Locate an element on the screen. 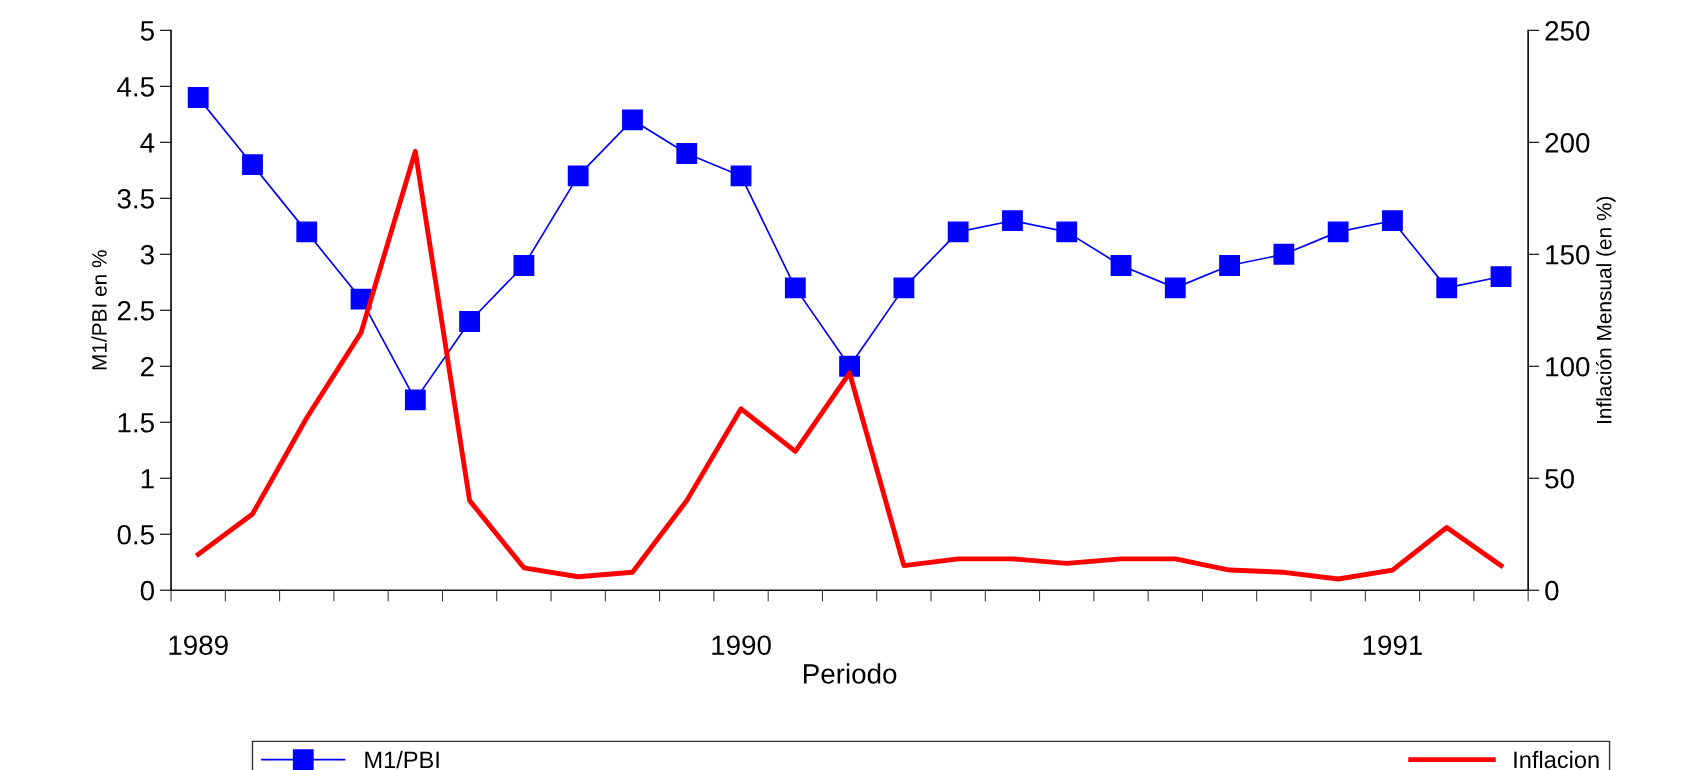  y-tick-label: 1 is located at coordinates (147, 479).